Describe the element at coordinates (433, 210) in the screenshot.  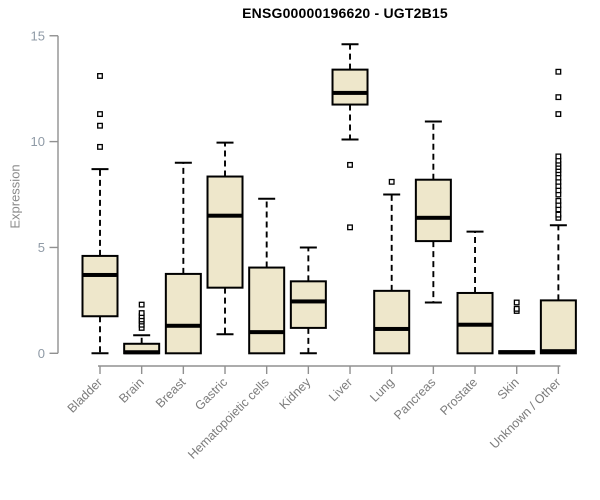
I see `box-pancreas` at that location.